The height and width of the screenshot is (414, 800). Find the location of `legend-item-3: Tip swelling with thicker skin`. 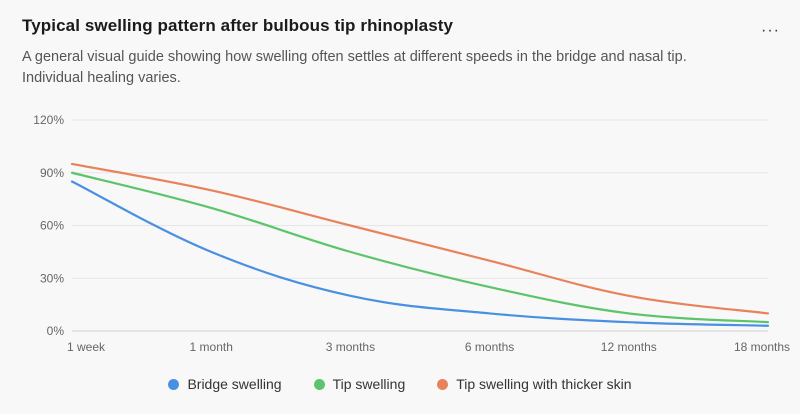

legend-item-3: Tip swelling with thicker skin is located at coordinates (534, 384).